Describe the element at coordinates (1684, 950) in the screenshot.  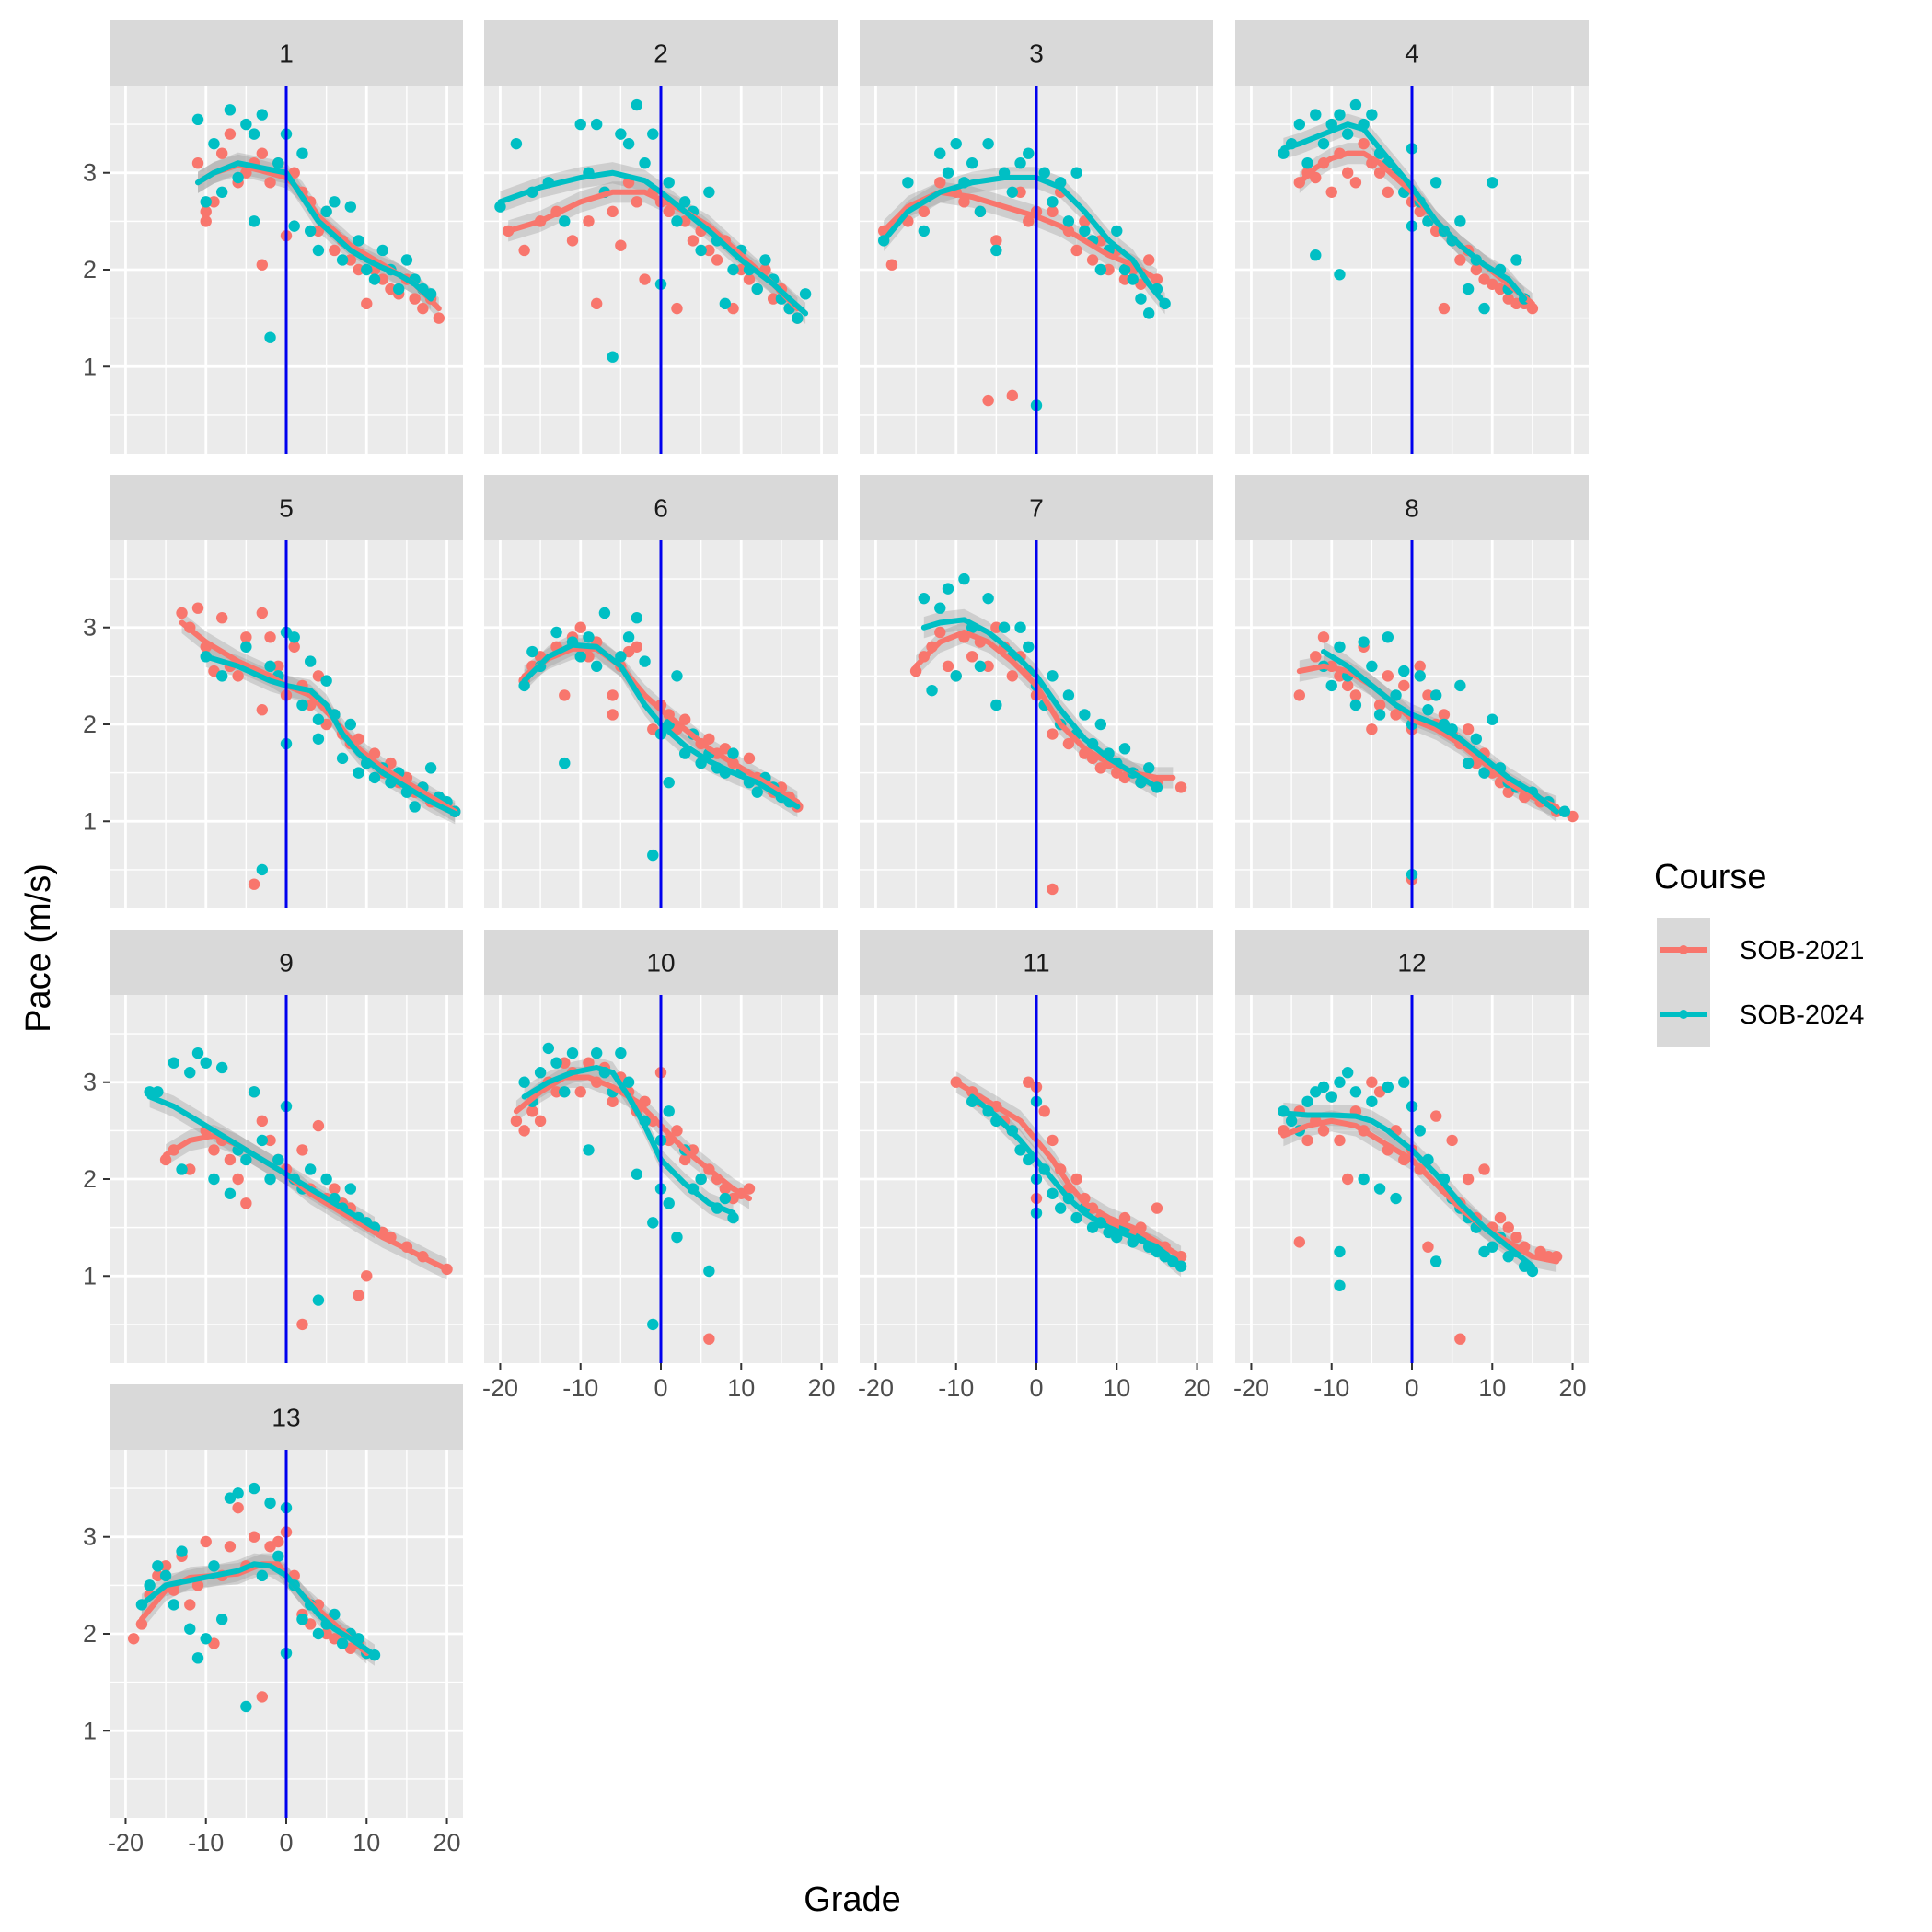
I see `legend-point-sob-2021` at that location.